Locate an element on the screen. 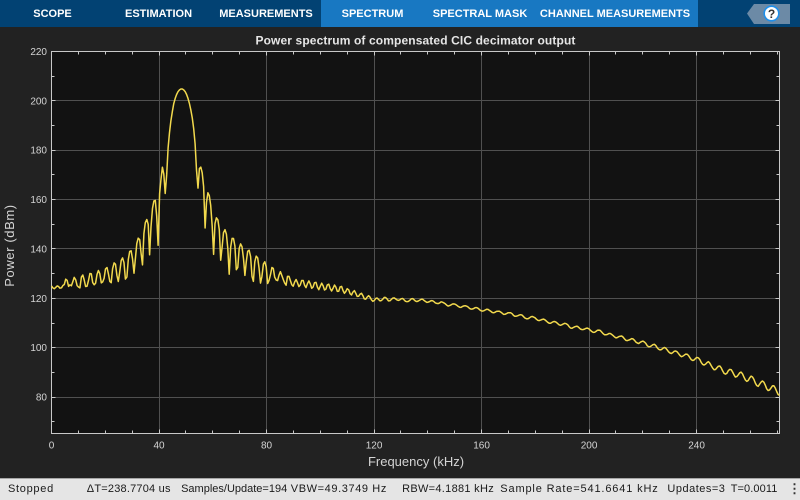  svg-text: 140 is located at coordinates (38, 250).